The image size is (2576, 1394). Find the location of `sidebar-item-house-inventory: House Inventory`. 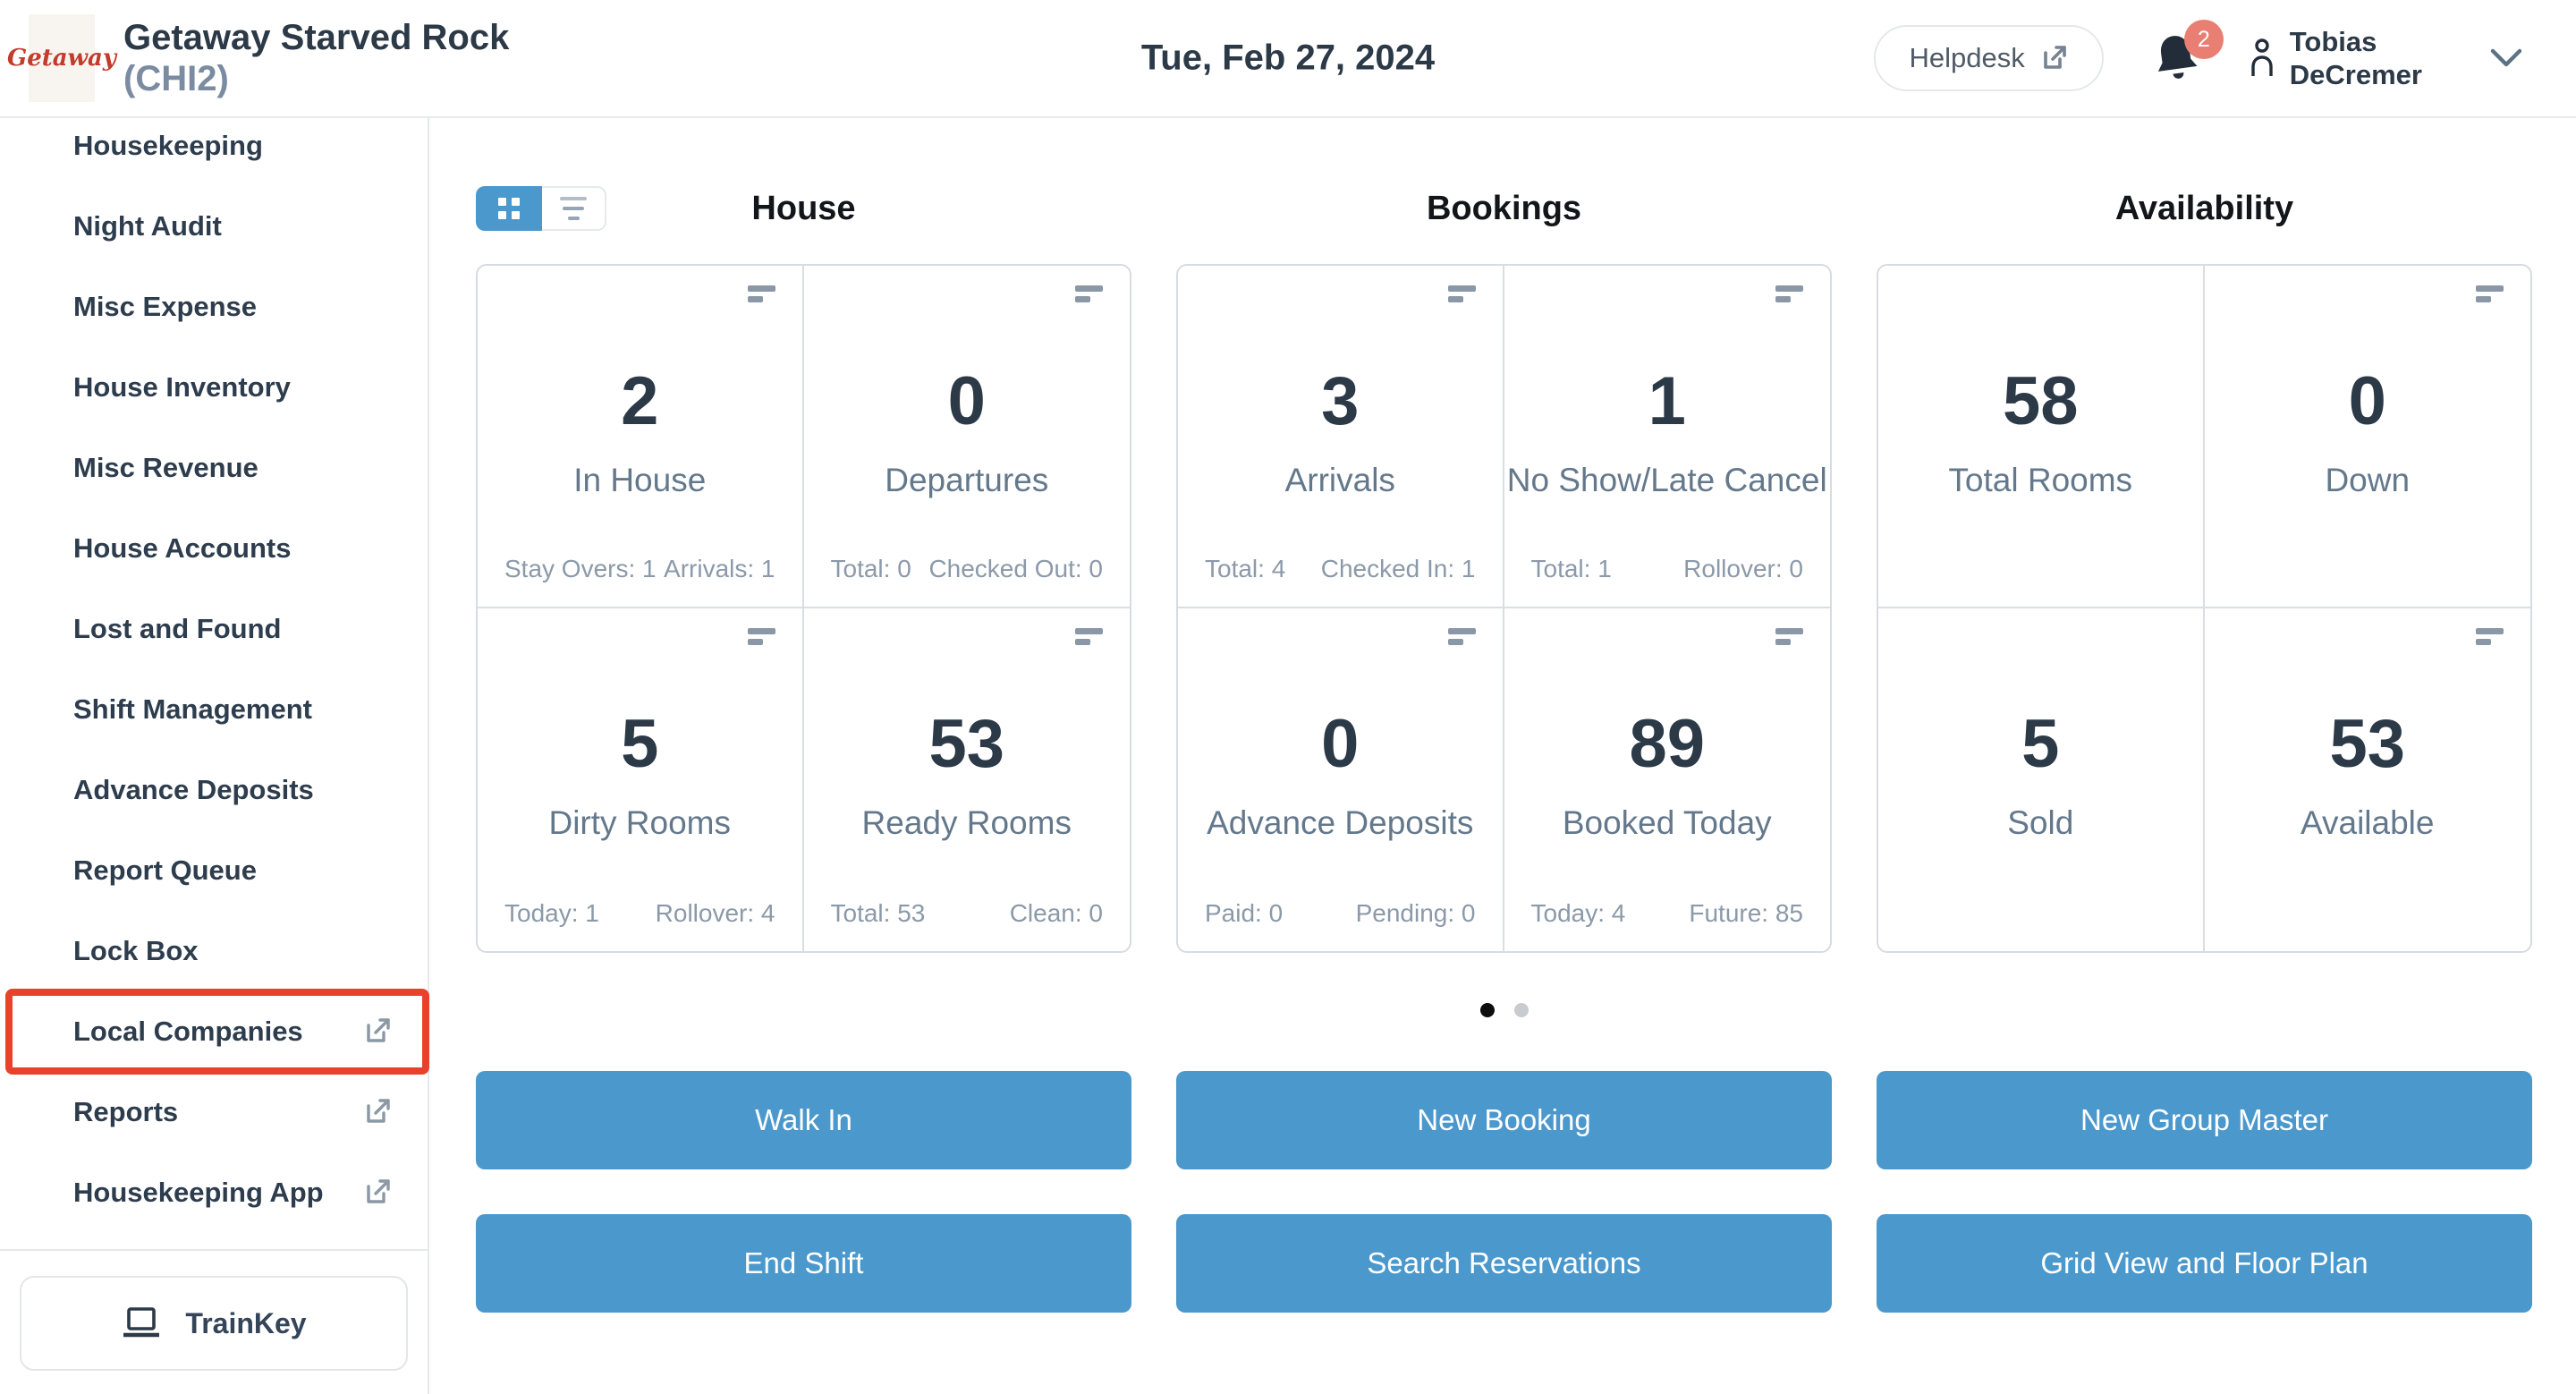

sidebar-item-house-inventory: House Inventory is located at coordinates (214, 388).